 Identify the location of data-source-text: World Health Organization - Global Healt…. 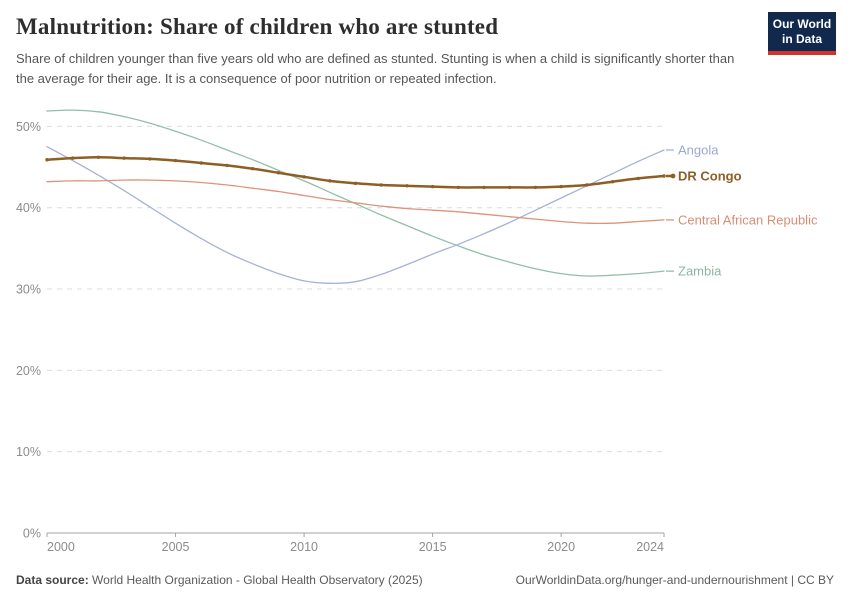
(257, 580).